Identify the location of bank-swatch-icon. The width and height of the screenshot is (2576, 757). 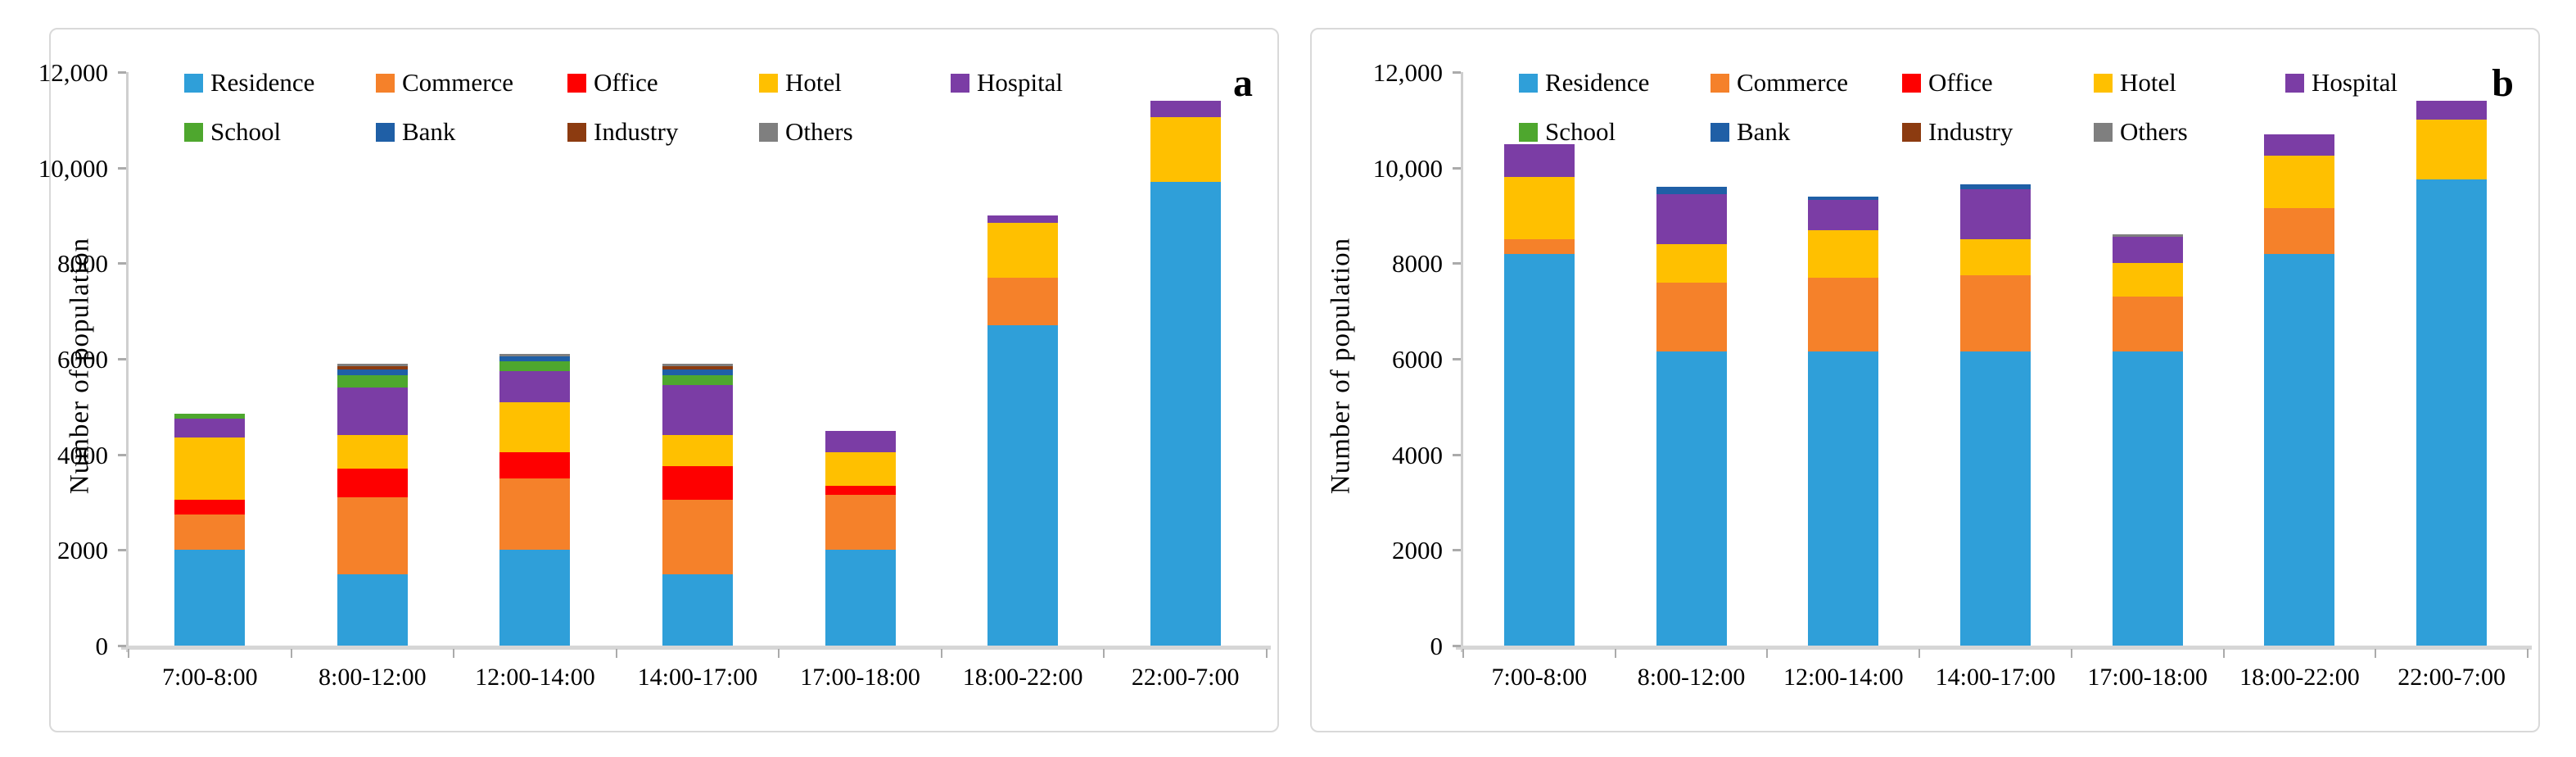
(1720, 132).